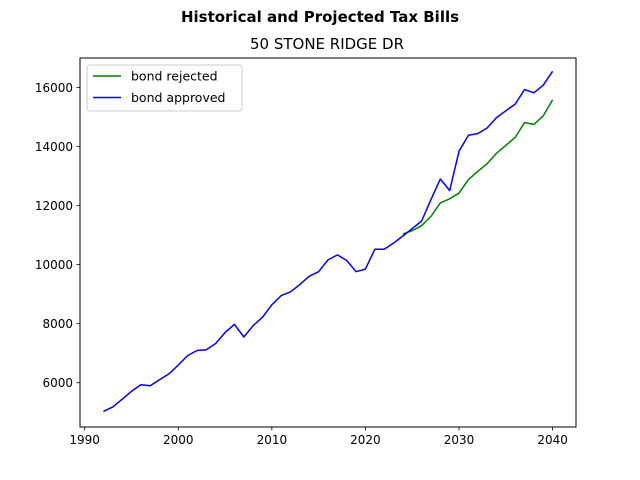 The height and width of the screenshot is (480, 640). Describe the element at coordinates (552, 440) in the screenshot. I see `x-tick-label-5: 2040` at that location.